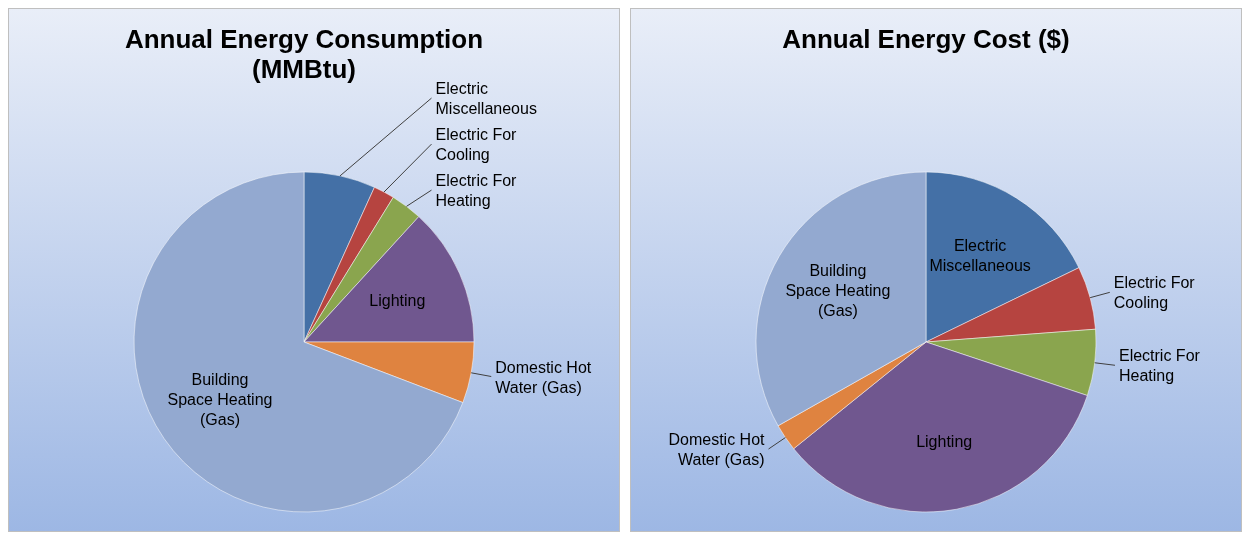 The width and height of the screenshot is (1250, 540). What do you see at coordinates (926, 39) in the screenshot?
I see `chart-title: Annual Energy Cost ($)` at bounding box center [926, 39].